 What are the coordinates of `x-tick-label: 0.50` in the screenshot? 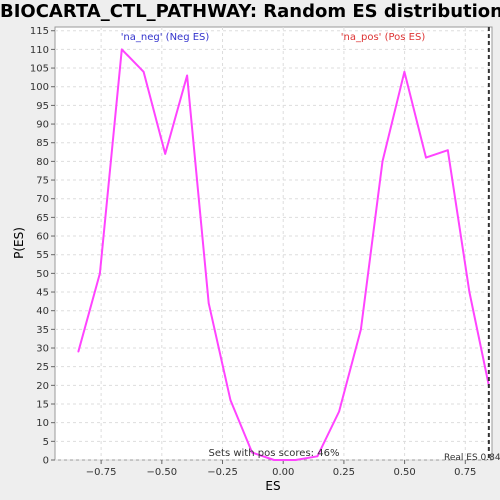 It's located at (404, 472).